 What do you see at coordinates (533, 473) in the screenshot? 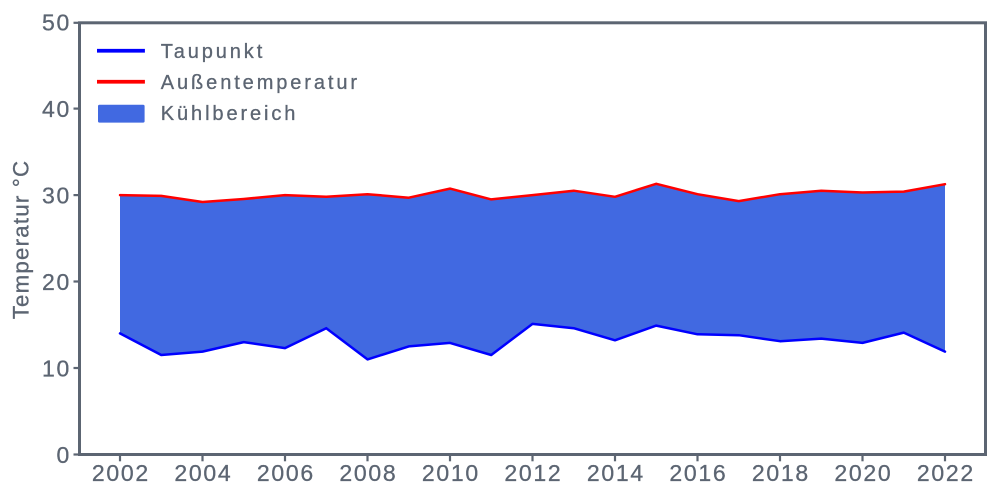
I see `svg-text: 2012` at bounding box center [533, 473].